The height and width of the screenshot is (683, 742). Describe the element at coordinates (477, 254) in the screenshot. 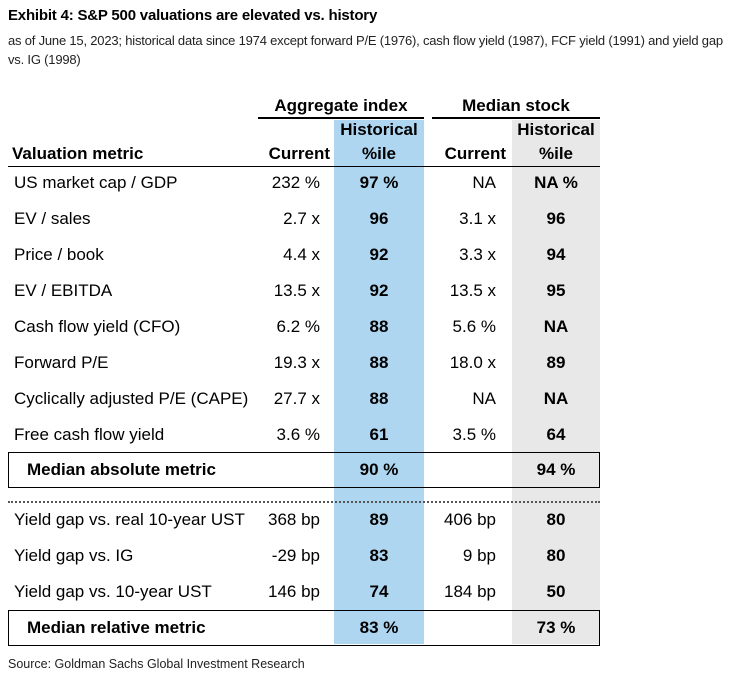

I see `median-current-value: 3.3 x` at that location.